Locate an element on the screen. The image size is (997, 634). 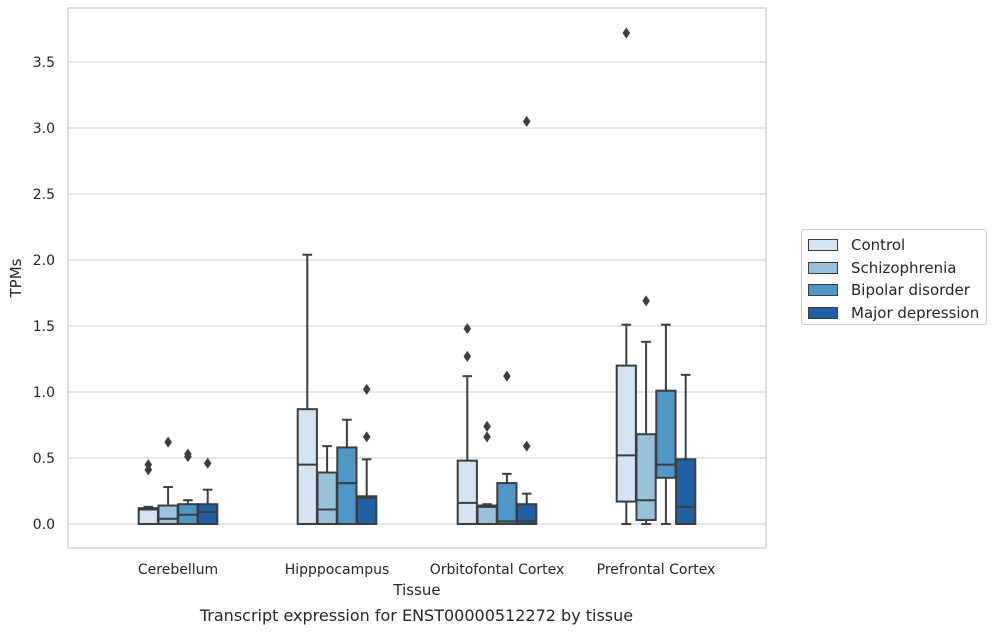
y-tick-label: 2.5 is located at coordinates (44, 195).